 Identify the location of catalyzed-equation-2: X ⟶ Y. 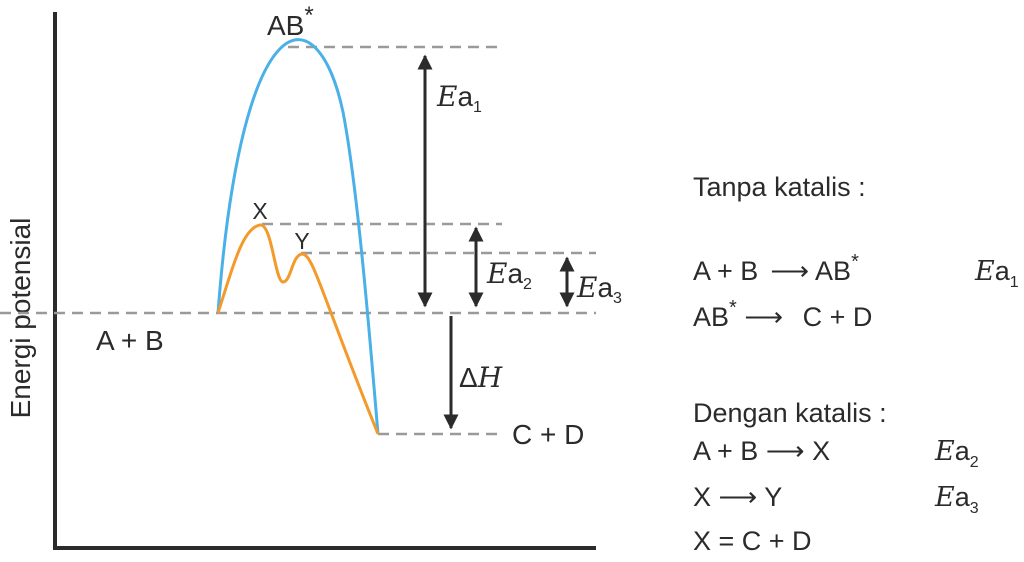
(738, 497).